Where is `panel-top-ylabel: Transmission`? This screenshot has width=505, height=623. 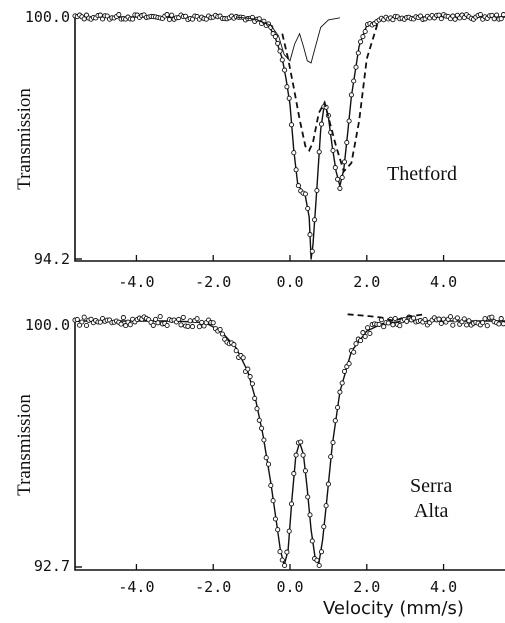 panel-top-ylabel: Transmission is located at coordinates (24, 139).